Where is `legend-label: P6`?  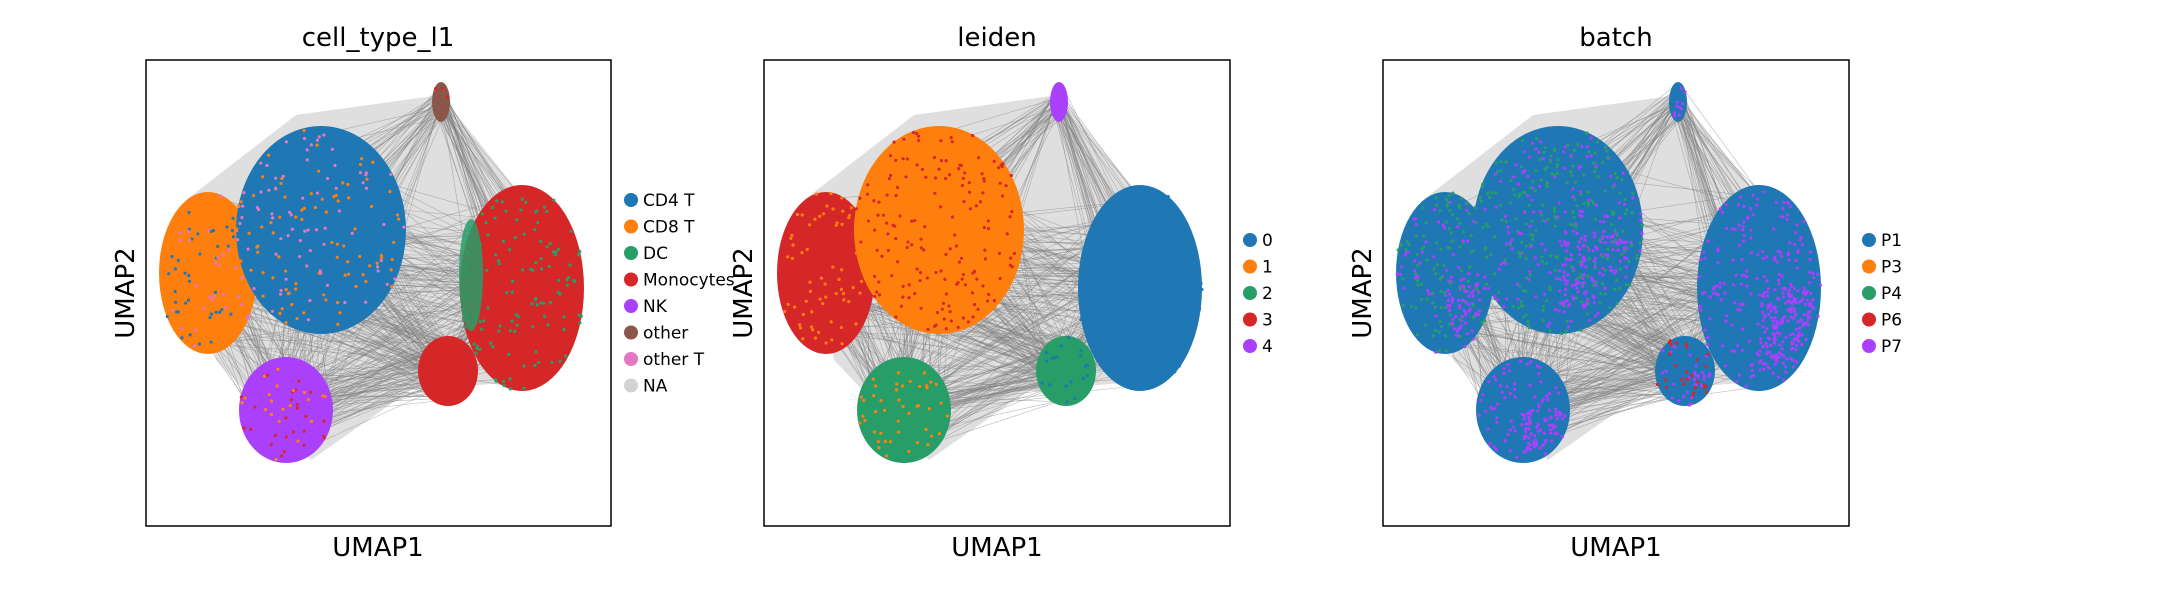 legend-label: P6 is located at coordinates (1891, 321).